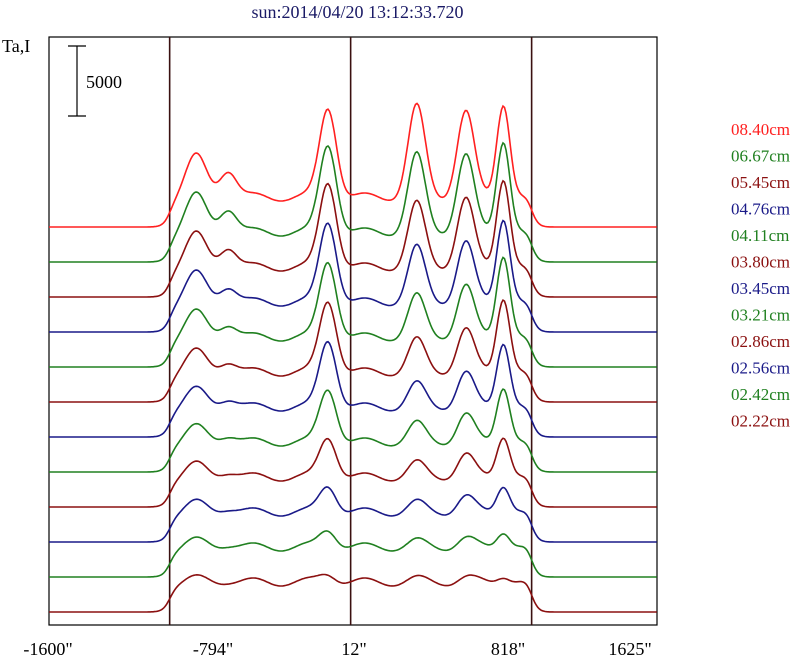  What do you see at coordinates (357, 12) in the screenshot?
I see `chart-title-text: sun:2014/04/20 13:12:33.720` at bounding box center [357, 12].